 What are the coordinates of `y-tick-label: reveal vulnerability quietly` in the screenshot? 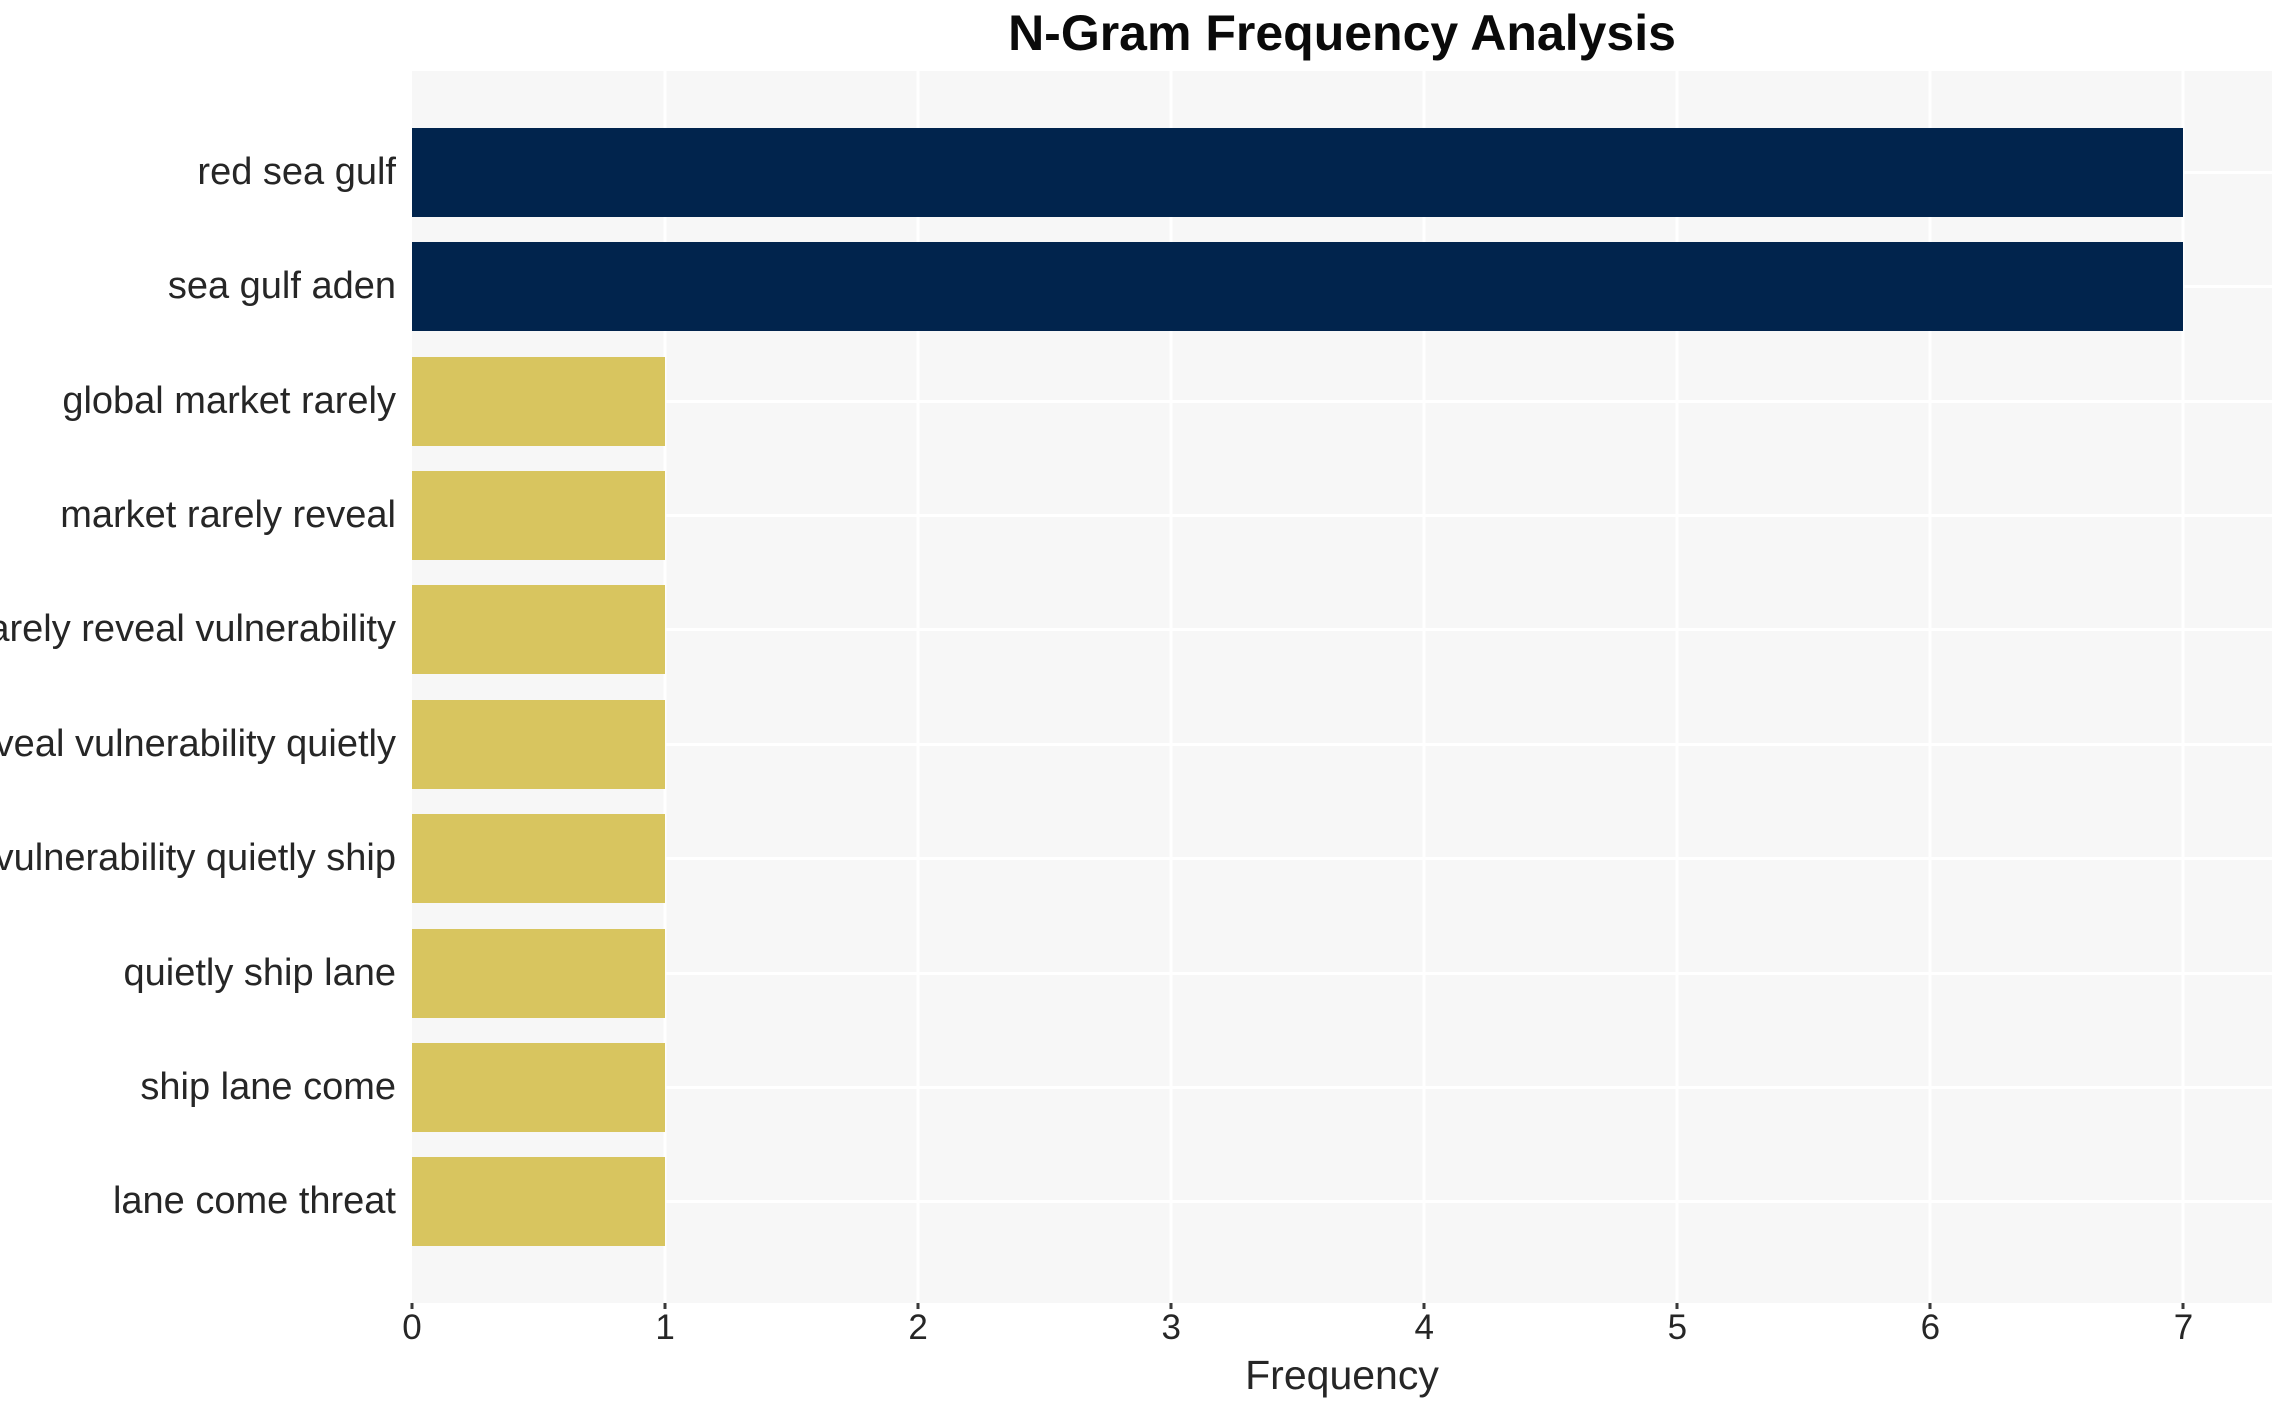 It's located at (198, 743).